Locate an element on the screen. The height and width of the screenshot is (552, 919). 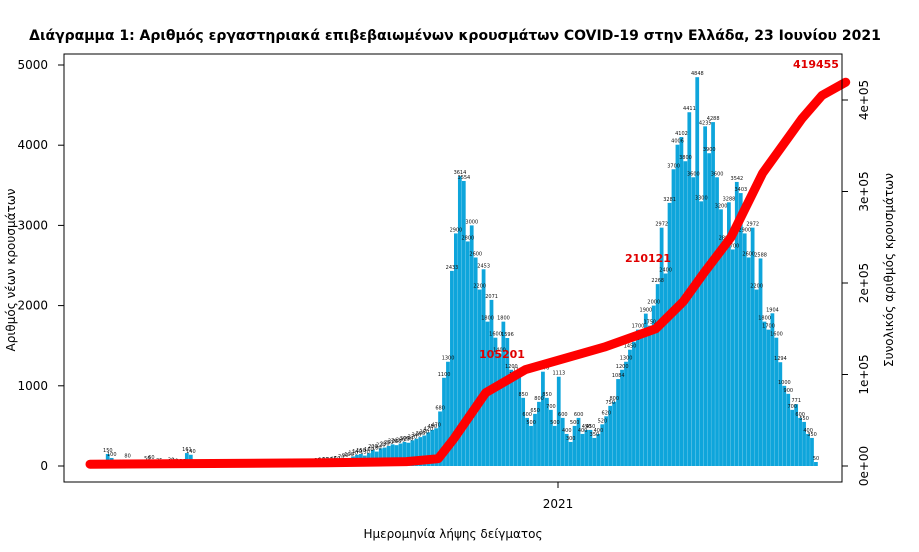
y2-axis-label: Συνολικός αριθμός κρουσμάτων is located at coordinates (889, 270).